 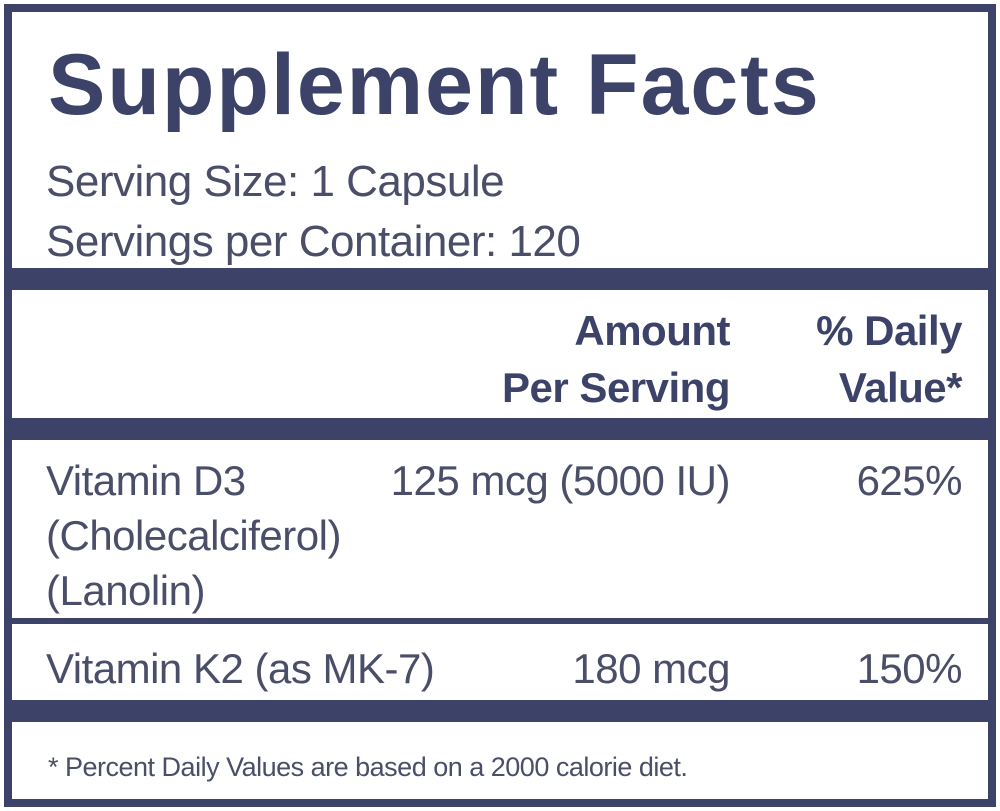 What do you see at coordinates (500, 621) in the screenshot?
I see `row-divider` at bounding box center [500, 621].